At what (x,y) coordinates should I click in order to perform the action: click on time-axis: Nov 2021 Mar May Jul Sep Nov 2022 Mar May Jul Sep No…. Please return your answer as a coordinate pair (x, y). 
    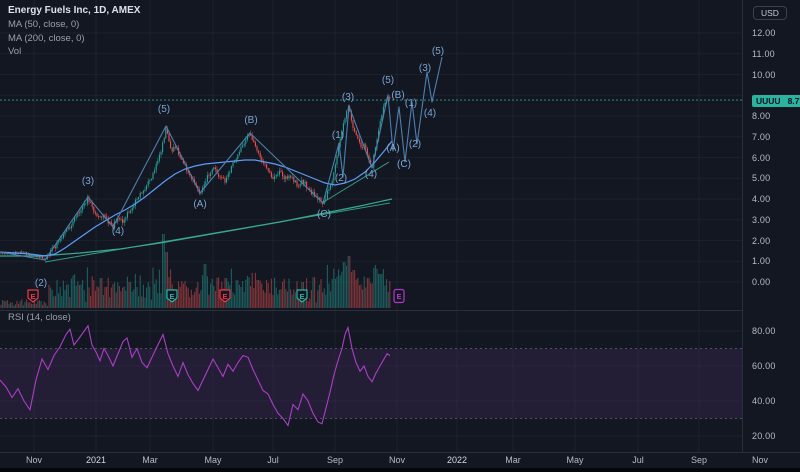
    Looking at the image, I should click on (400, 460).